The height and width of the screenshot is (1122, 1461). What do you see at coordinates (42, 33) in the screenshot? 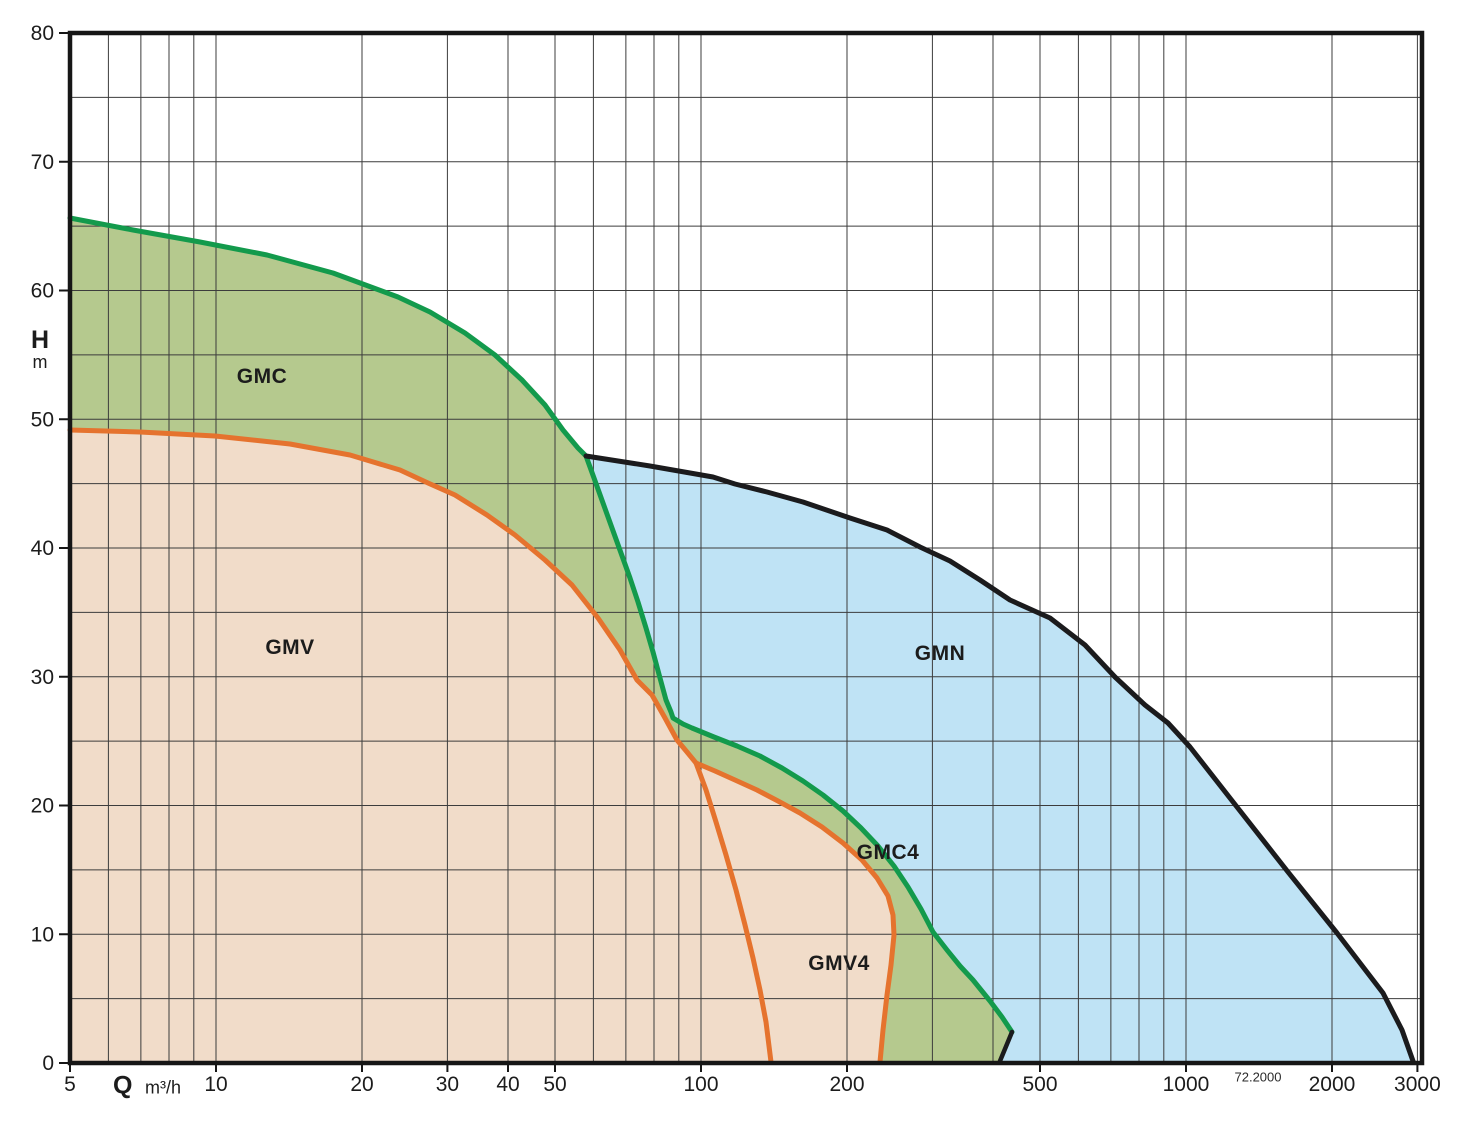
I see `y-tick-label-80: 80` at bounding box center [42, 33].